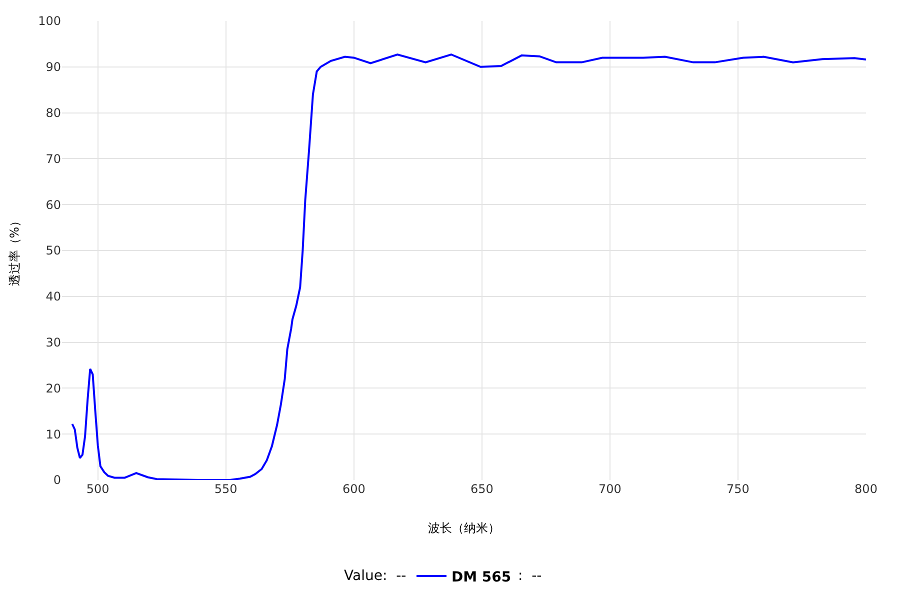 This screenshot has height=609, width=906. I want to click on y-tick-label: 0, so click(57, 480).